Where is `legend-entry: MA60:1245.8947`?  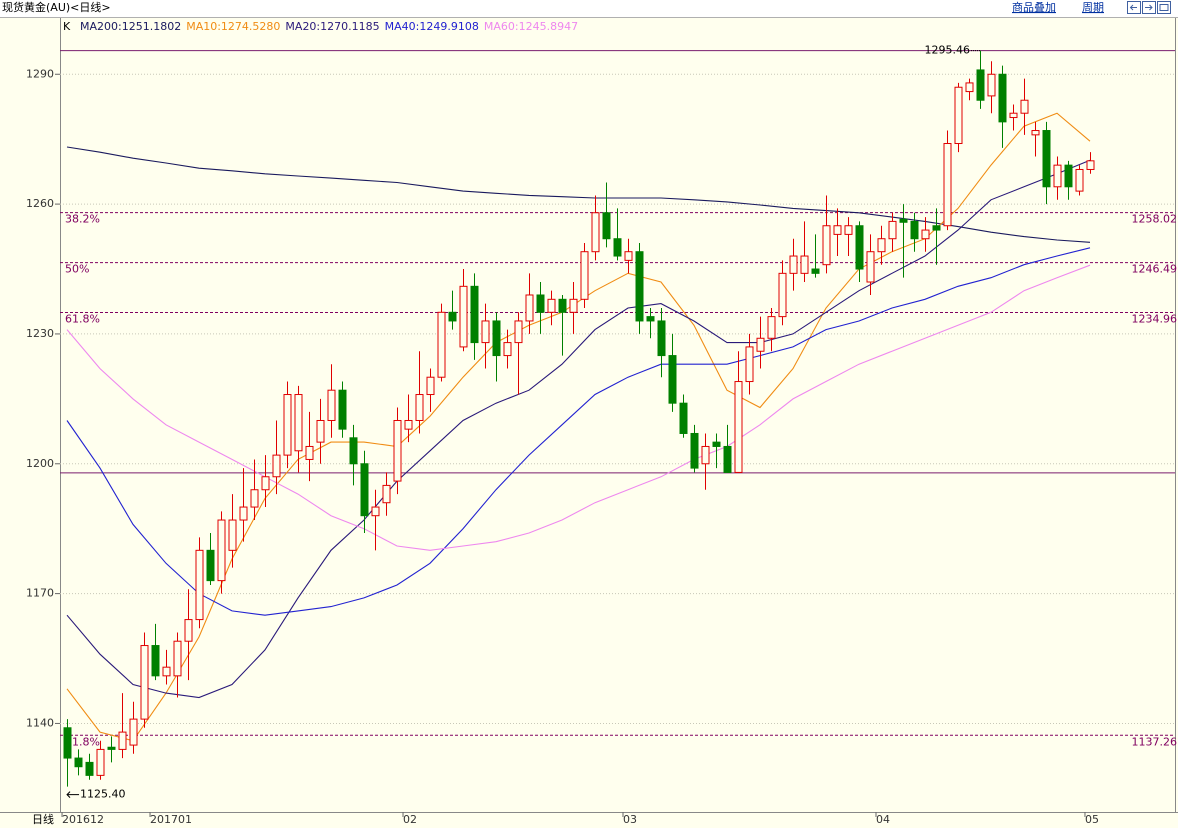
legend-entry: MA60:1245.8947 is located at coordinates (531, 26).